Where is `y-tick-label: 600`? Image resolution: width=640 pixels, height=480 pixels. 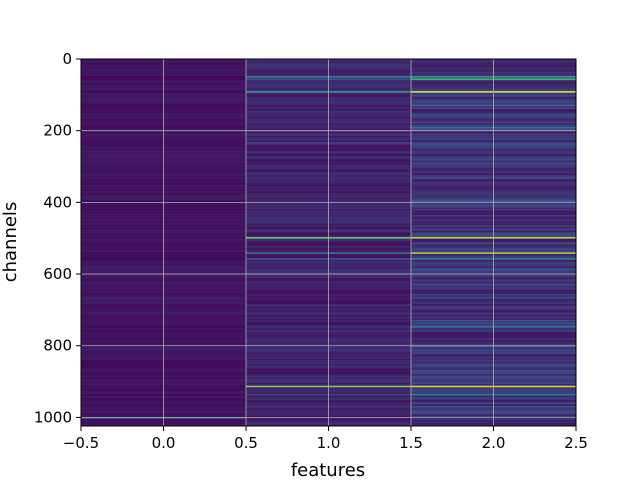
y-tick-label: 600 is located at coordinates (57, 274).